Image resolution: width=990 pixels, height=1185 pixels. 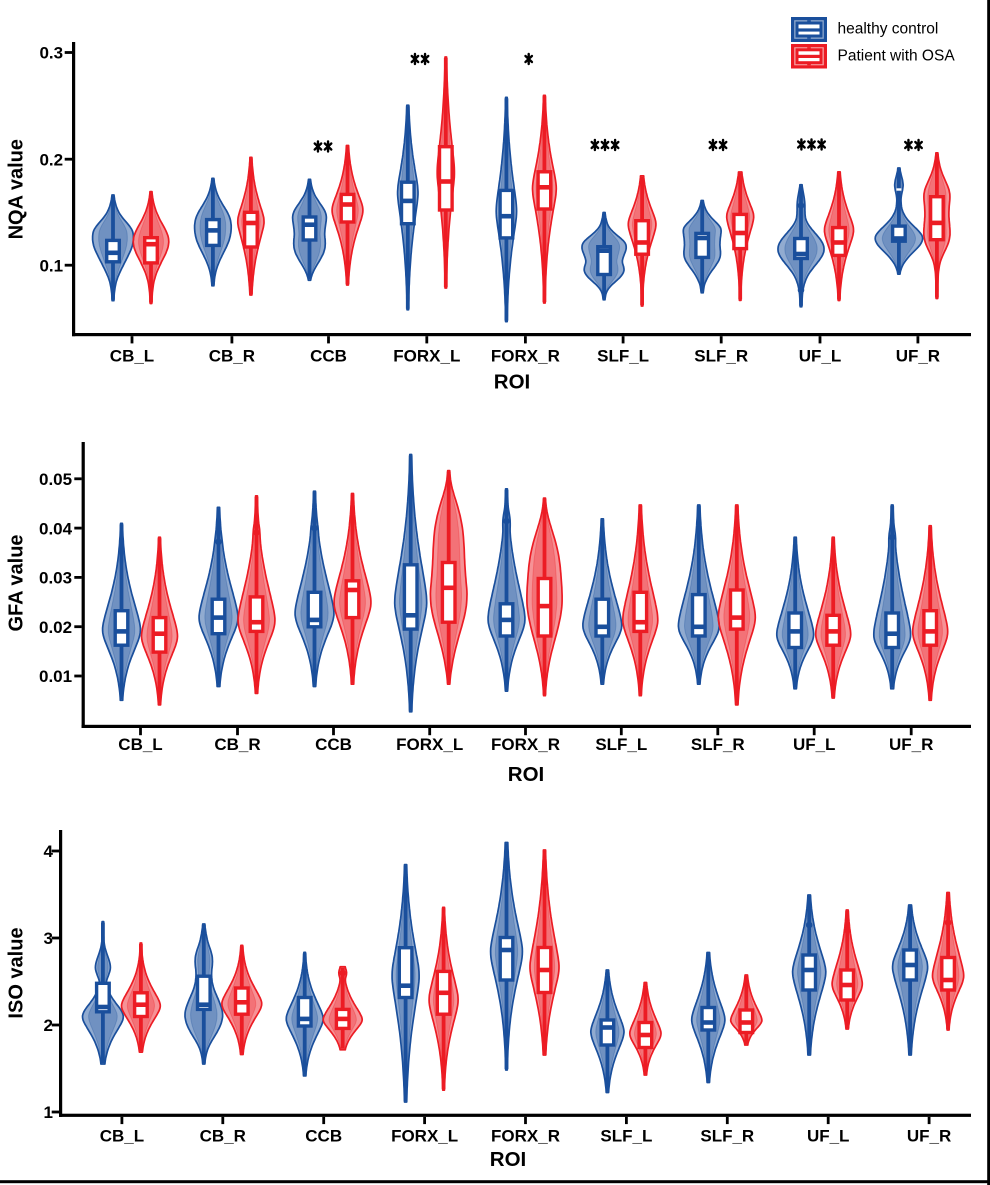 I want to click on svg-text: 0.2, so click(x=51, y=159).